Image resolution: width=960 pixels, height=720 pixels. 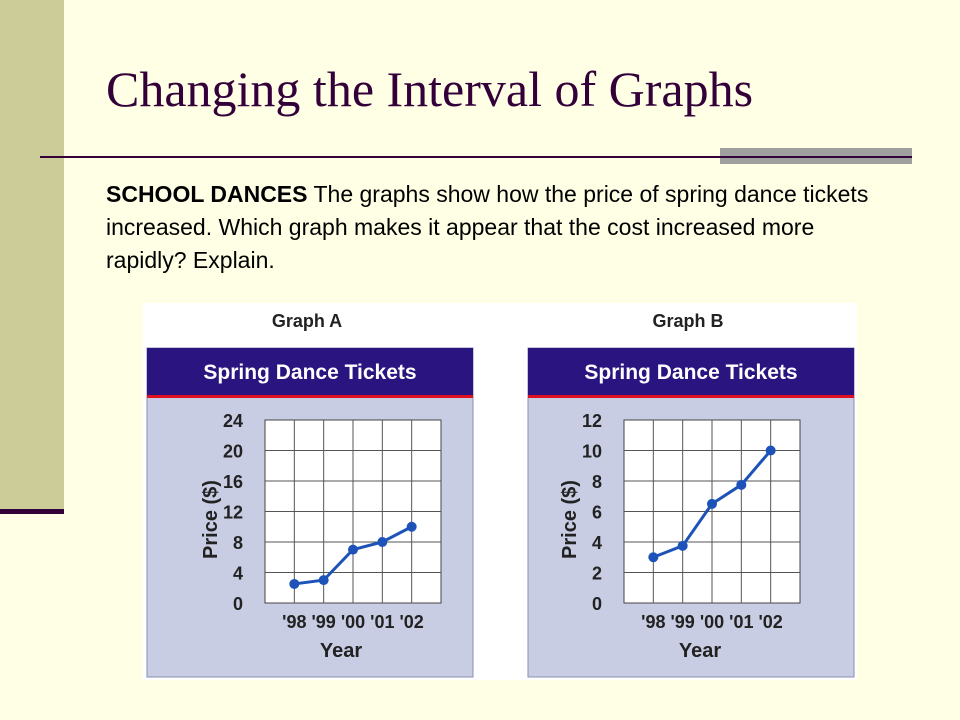 What do you see at coordinates (816, 161) in the screenshot?
I see `title-rule-accent-bottom` at bounding box center [816, 161].